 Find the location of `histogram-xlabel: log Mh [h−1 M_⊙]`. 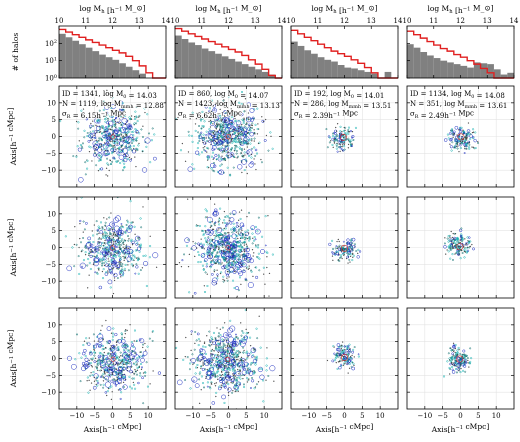

histogram-xlabel: log Mh [h−1 M_⊙] is located at coordinates (228, 9).